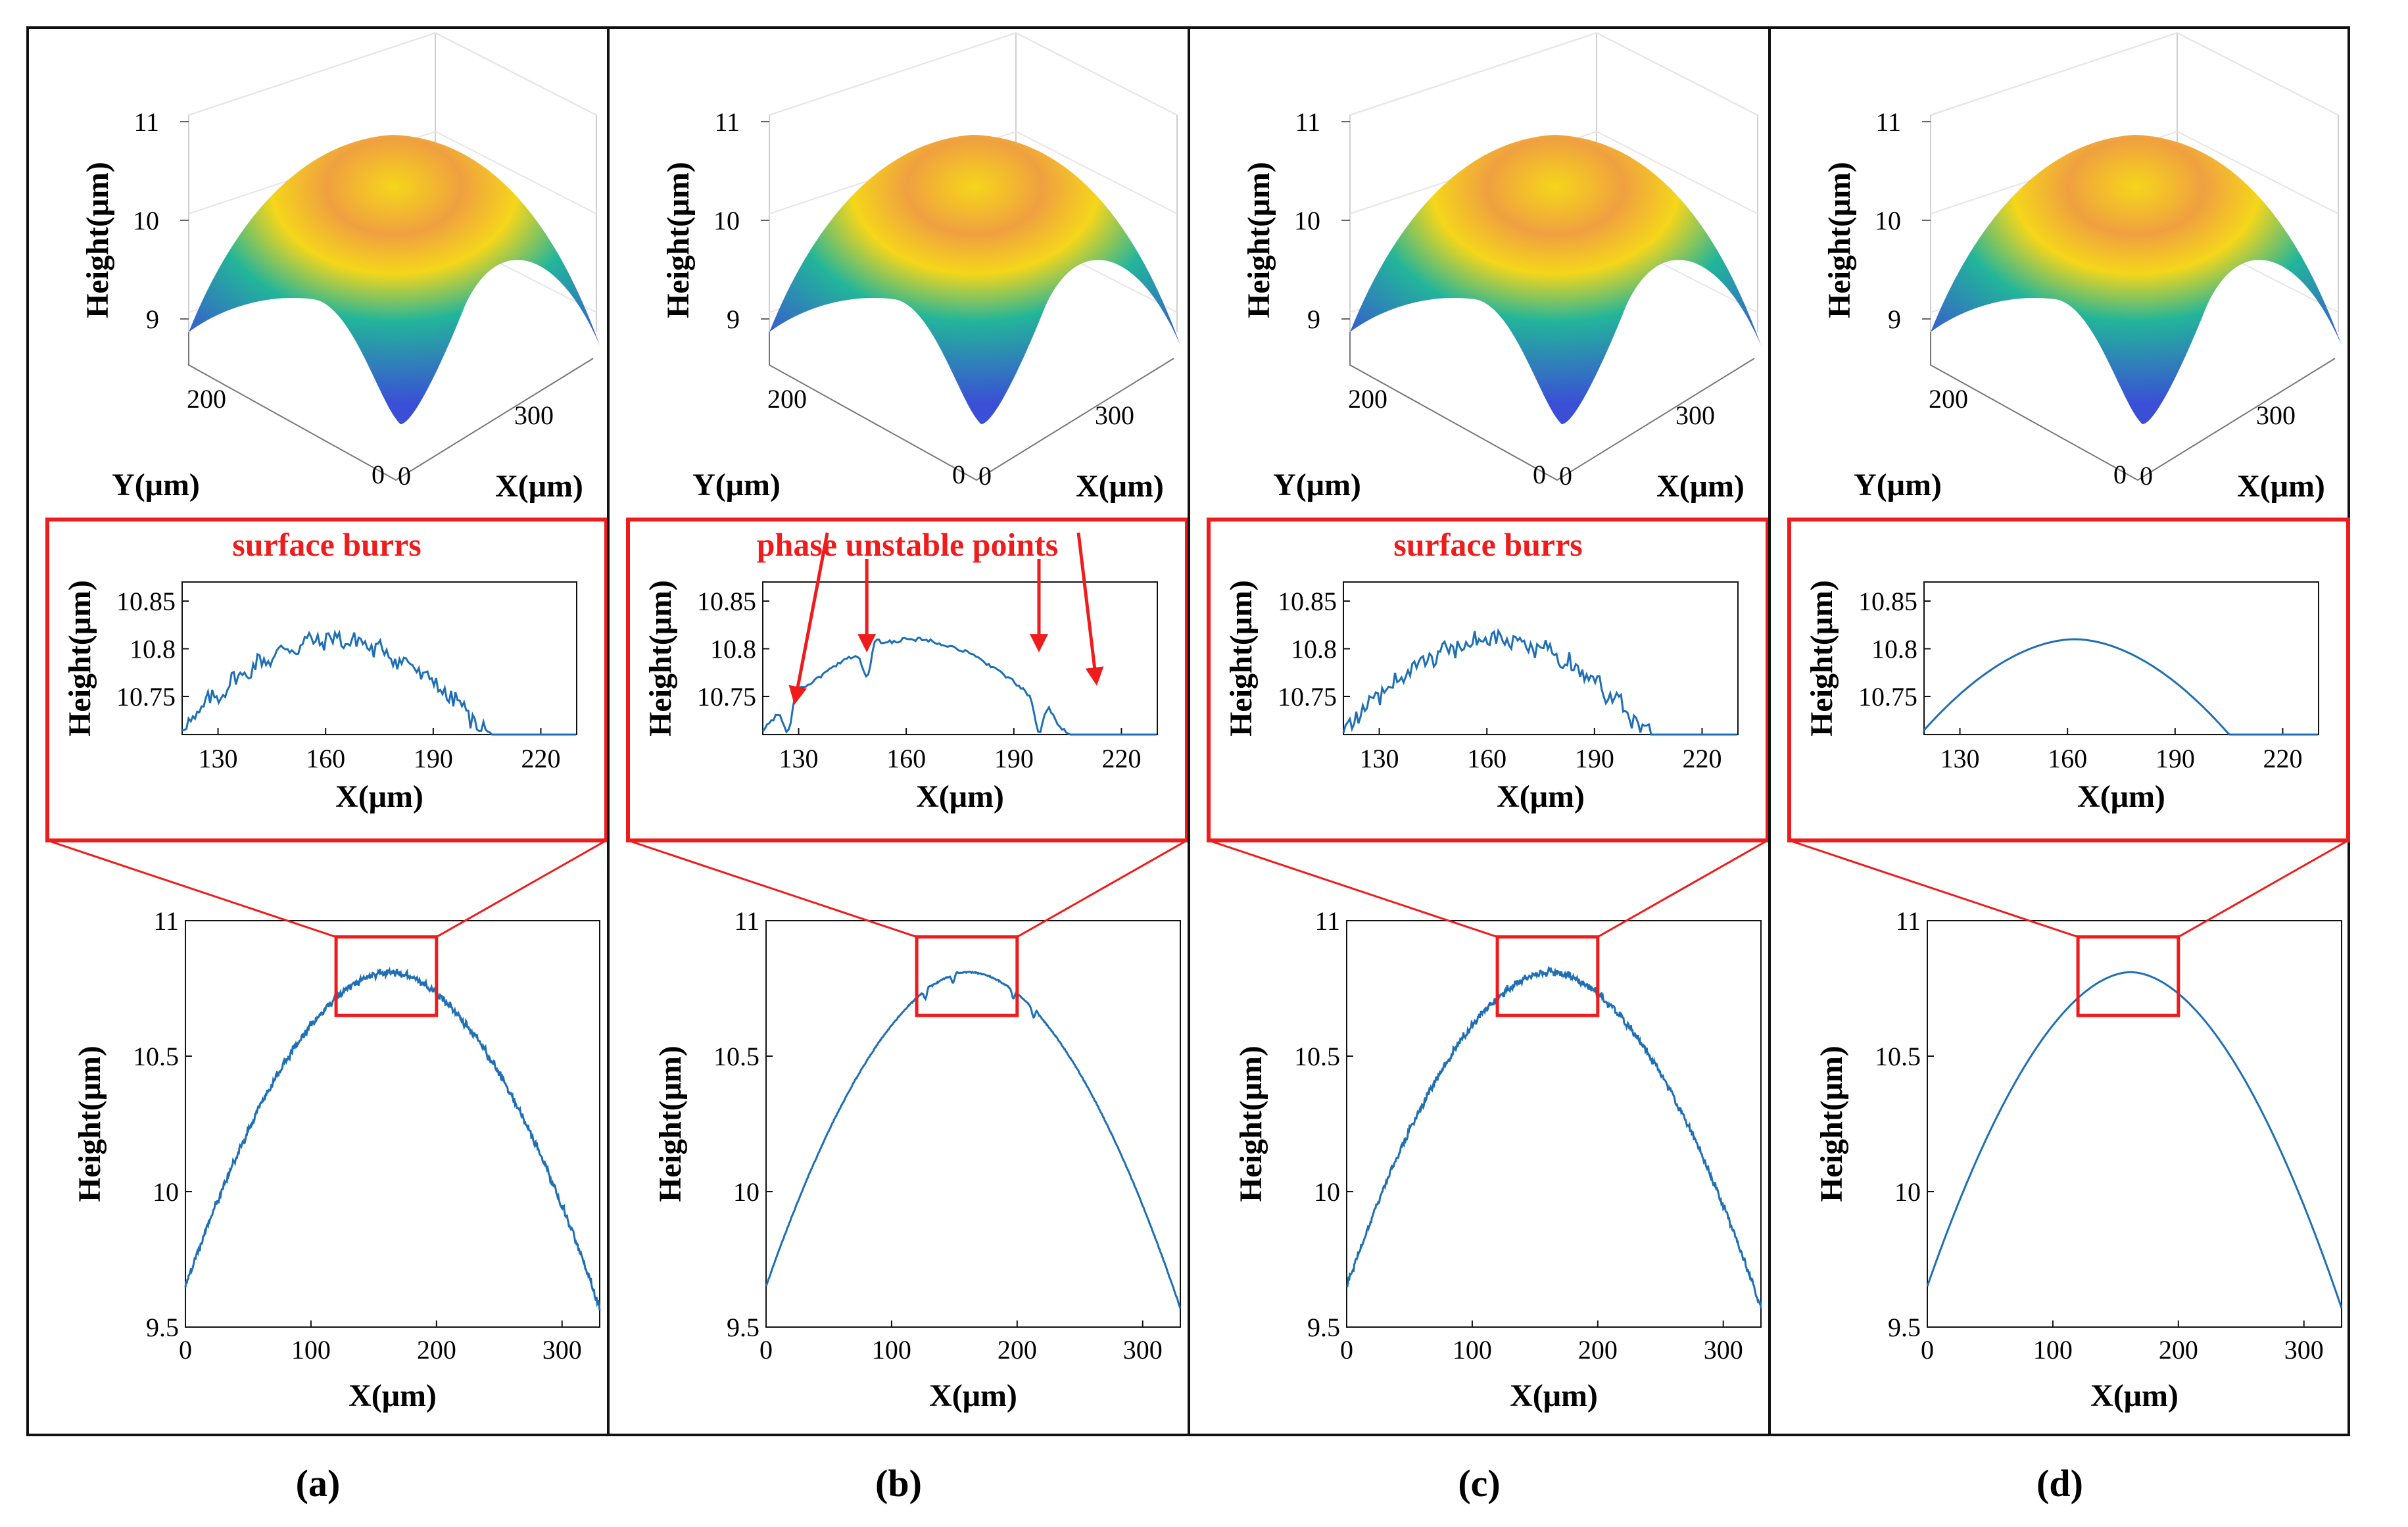  Describe the element at coordinates (772, 889) in the screenshot. I see `zoom-connector-left` at that location.